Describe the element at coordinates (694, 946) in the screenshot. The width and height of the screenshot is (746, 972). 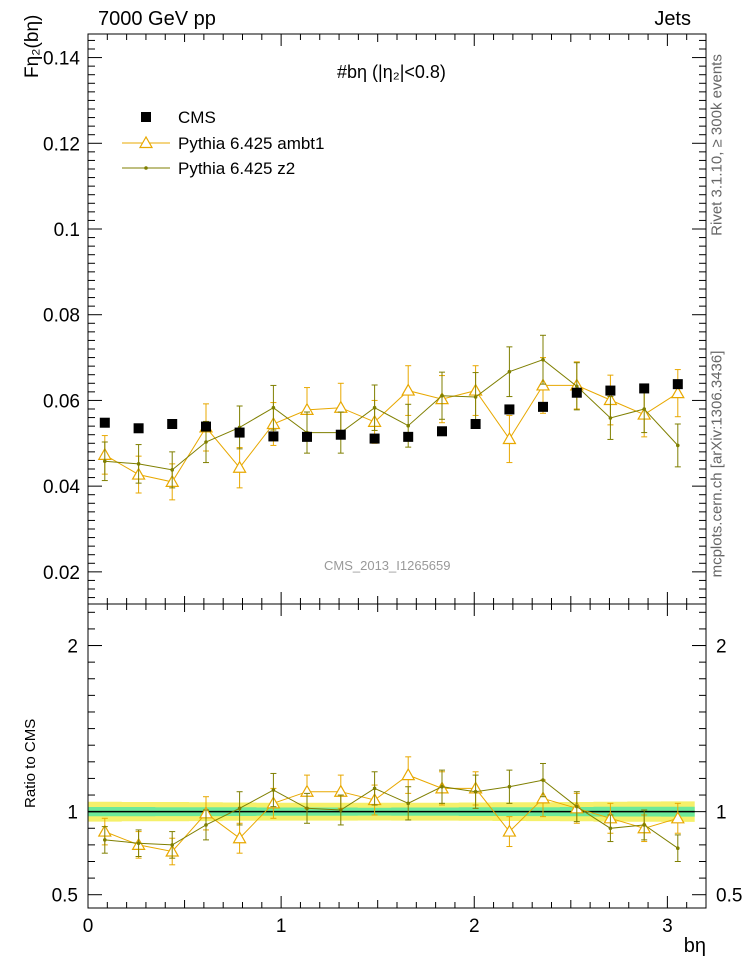
I see `x-axis-title: bη` at that location.